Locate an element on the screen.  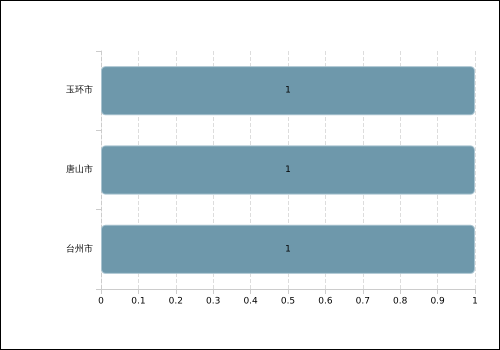
x-tick-label: 0.5 is located at coordinates (288, 301).